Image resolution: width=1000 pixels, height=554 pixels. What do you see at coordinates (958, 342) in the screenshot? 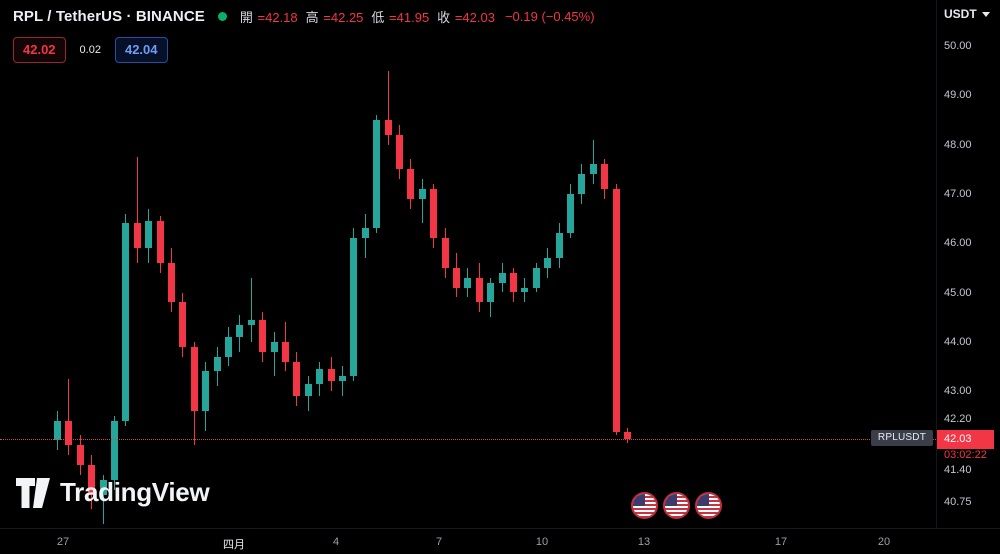
I see `price-axis-label: 44.00` at bounding box center [958, 342].